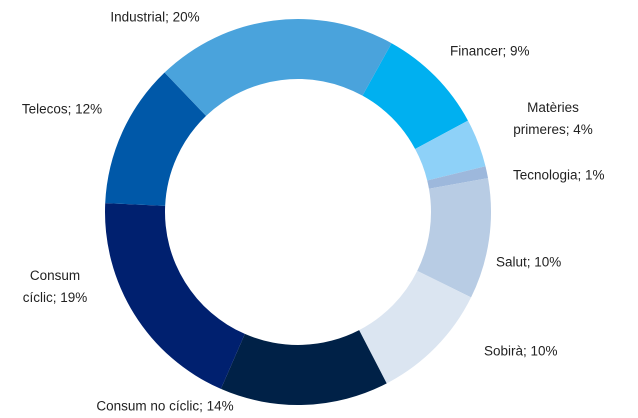 The width and height of the screenshot is (638, 418). I want to click on data-label: Telecos; 12%, so click(62, 109).